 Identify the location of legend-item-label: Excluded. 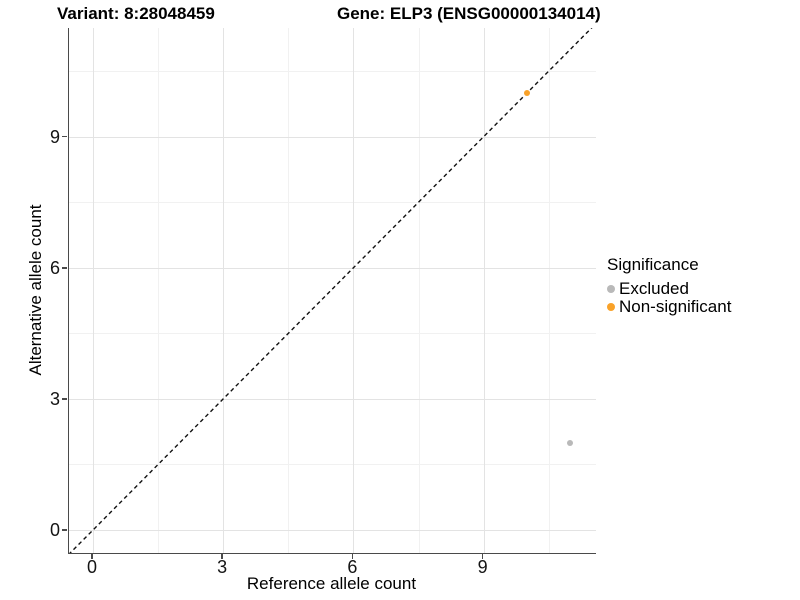
(654, 288).